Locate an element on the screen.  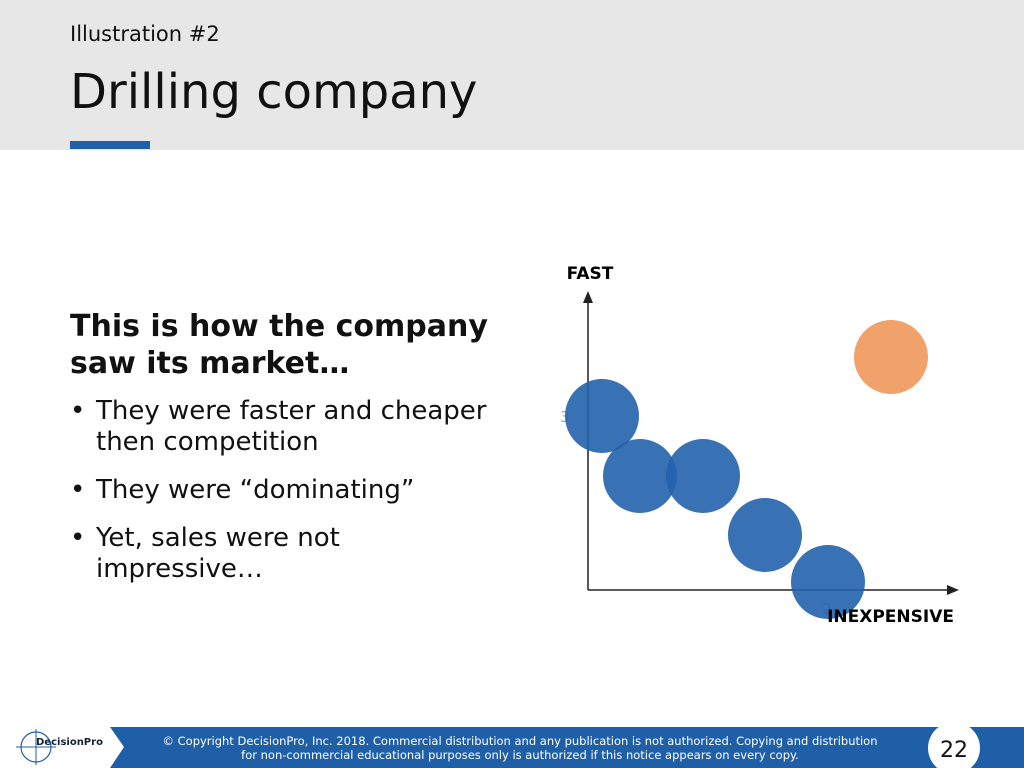
page-number: 22 is located at coordinates (954, 750).